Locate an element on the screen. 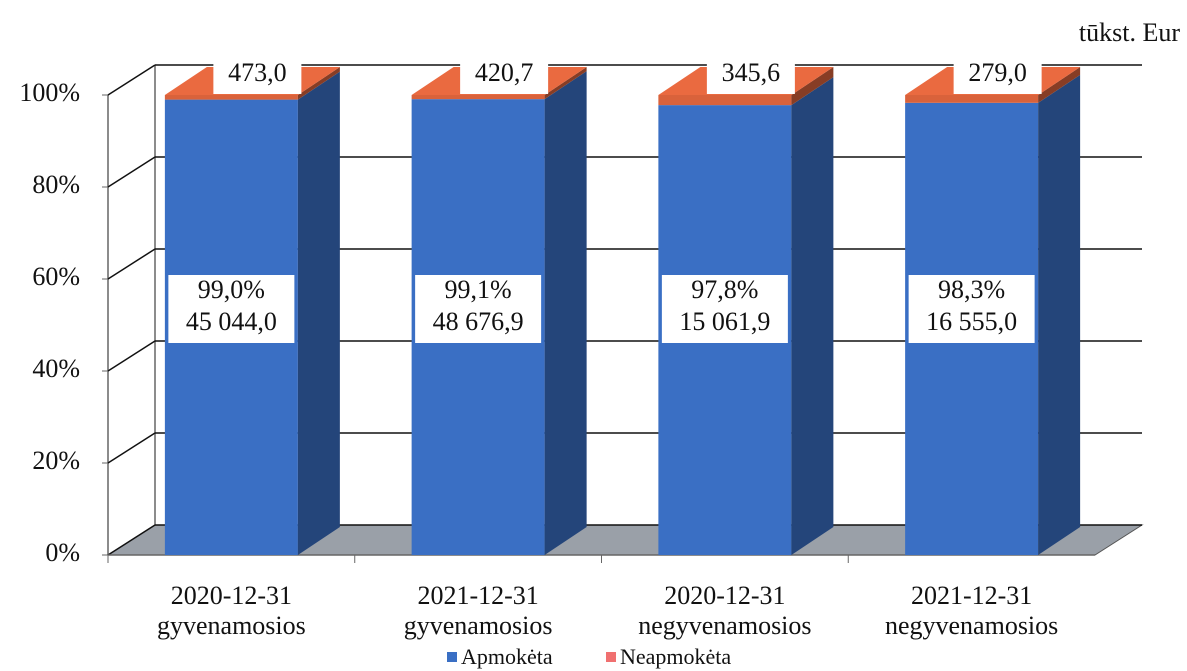  y-tick-label: 0% is located at coordinates (62, 552).